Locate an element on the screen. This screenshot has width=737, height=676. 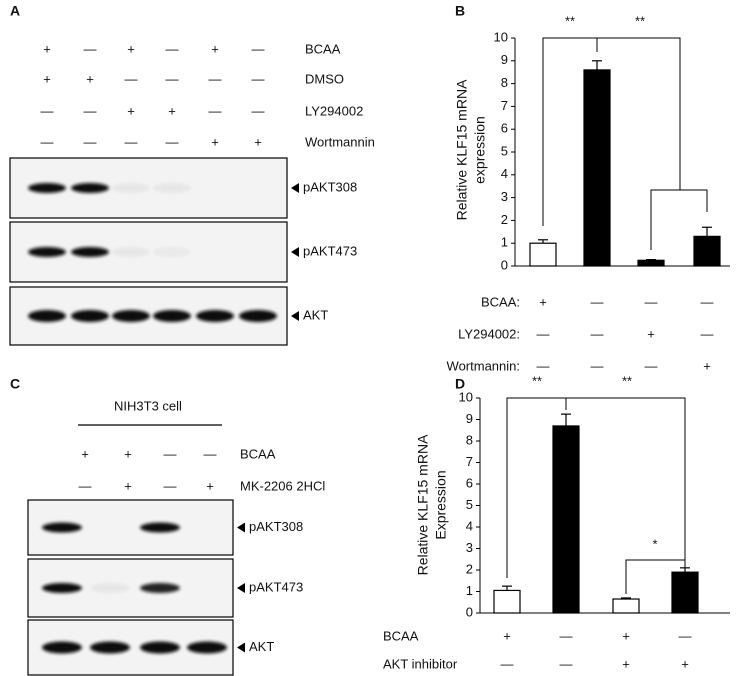
treatment-label: DMSO is located at coordinates (324, 78).